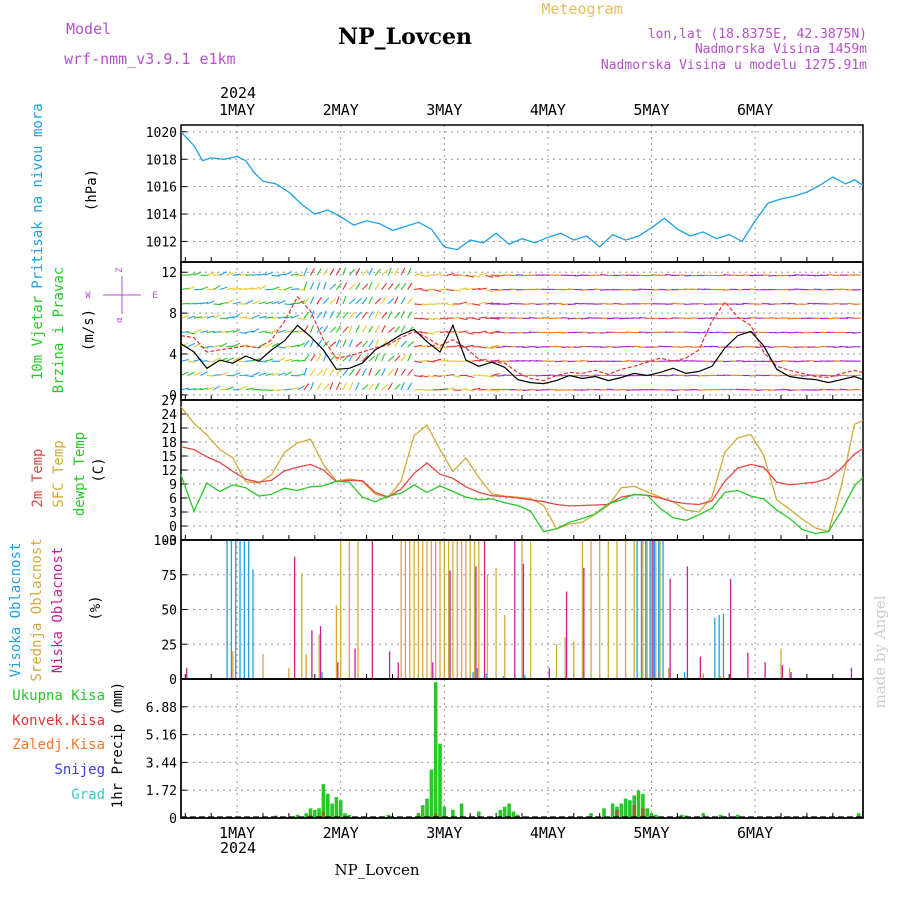 The image size is (900, 900). What do you see at coordinates (522, 354) in the screenshot?
I see `wind-speed-line` at bounding box center [522, 354].